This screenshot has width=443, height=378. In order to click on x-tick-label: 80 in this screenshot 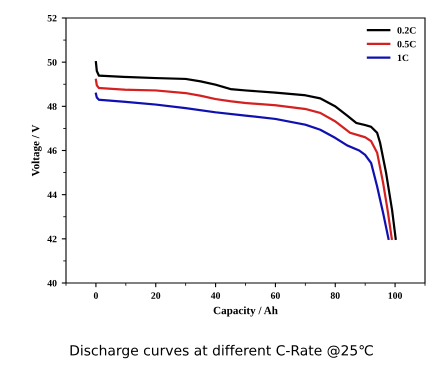, I will do `click(335, 295)`.